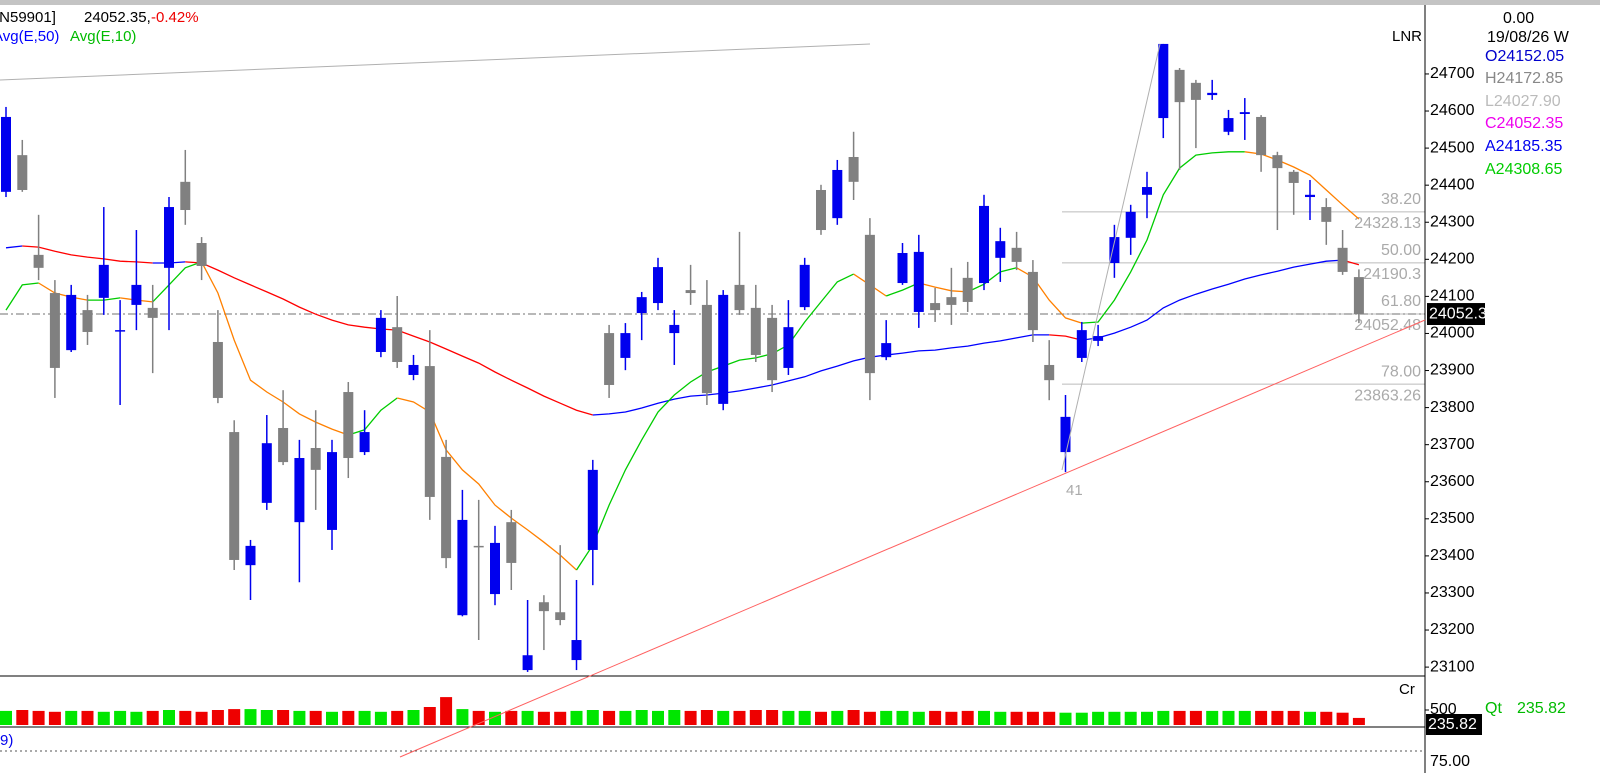  What do you see at coordinates (1452, 110) in the screenshot?
I see `y-tick-label: 24600` at bounding box center [1452, 110].